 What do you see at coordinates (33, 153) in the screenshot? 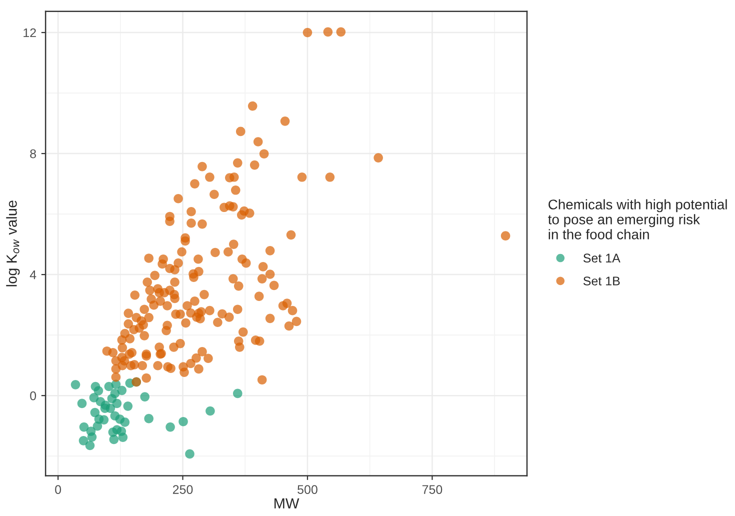
I see `y-tick-label: 8` at bounding box center [33, 153].